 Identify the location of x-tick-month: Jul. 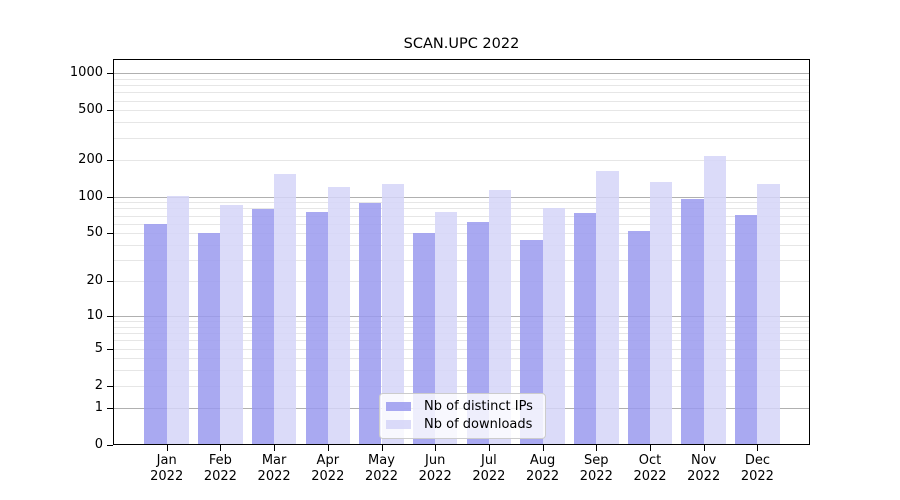
(489, 460).